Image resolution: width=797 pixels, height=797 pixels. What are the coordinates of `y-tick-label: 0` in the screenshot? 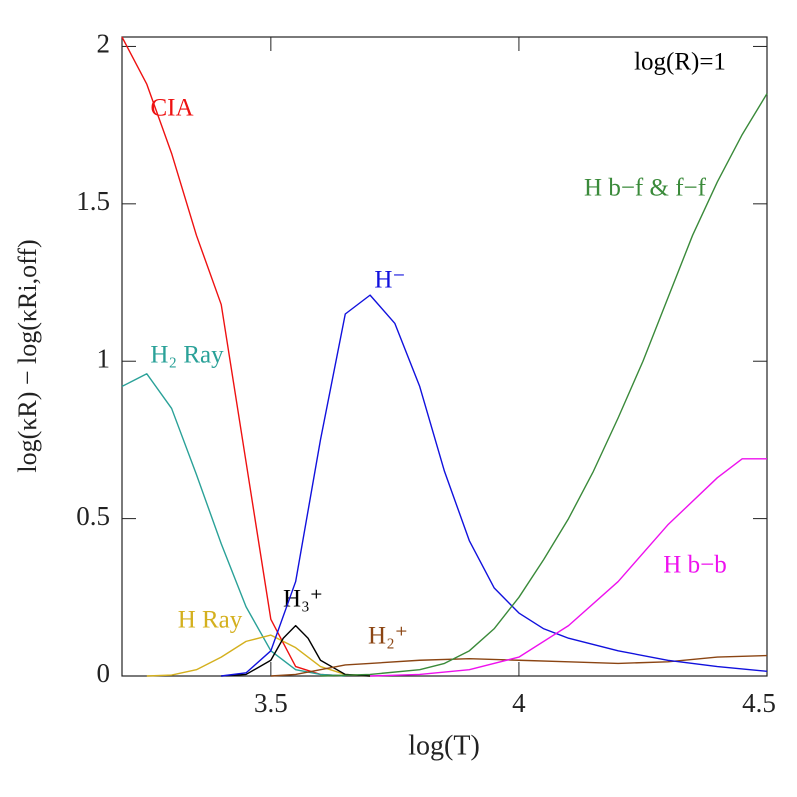 It's located at (104, 673).